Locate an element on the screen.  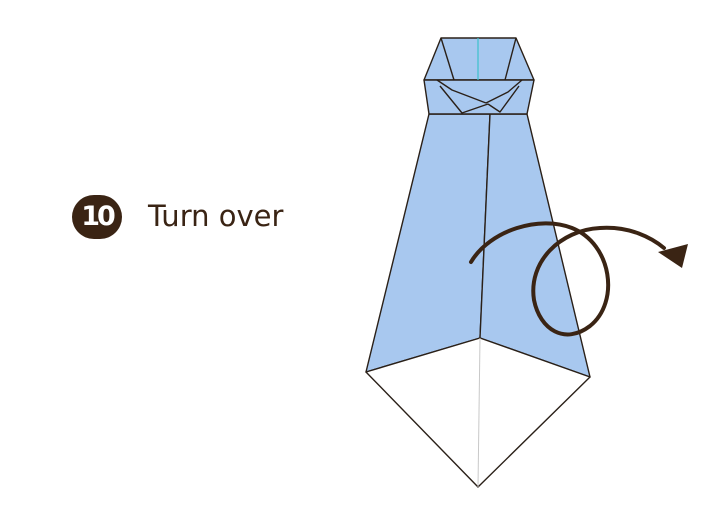
knot-inner-fold-left is located at coordinates (464, 99).